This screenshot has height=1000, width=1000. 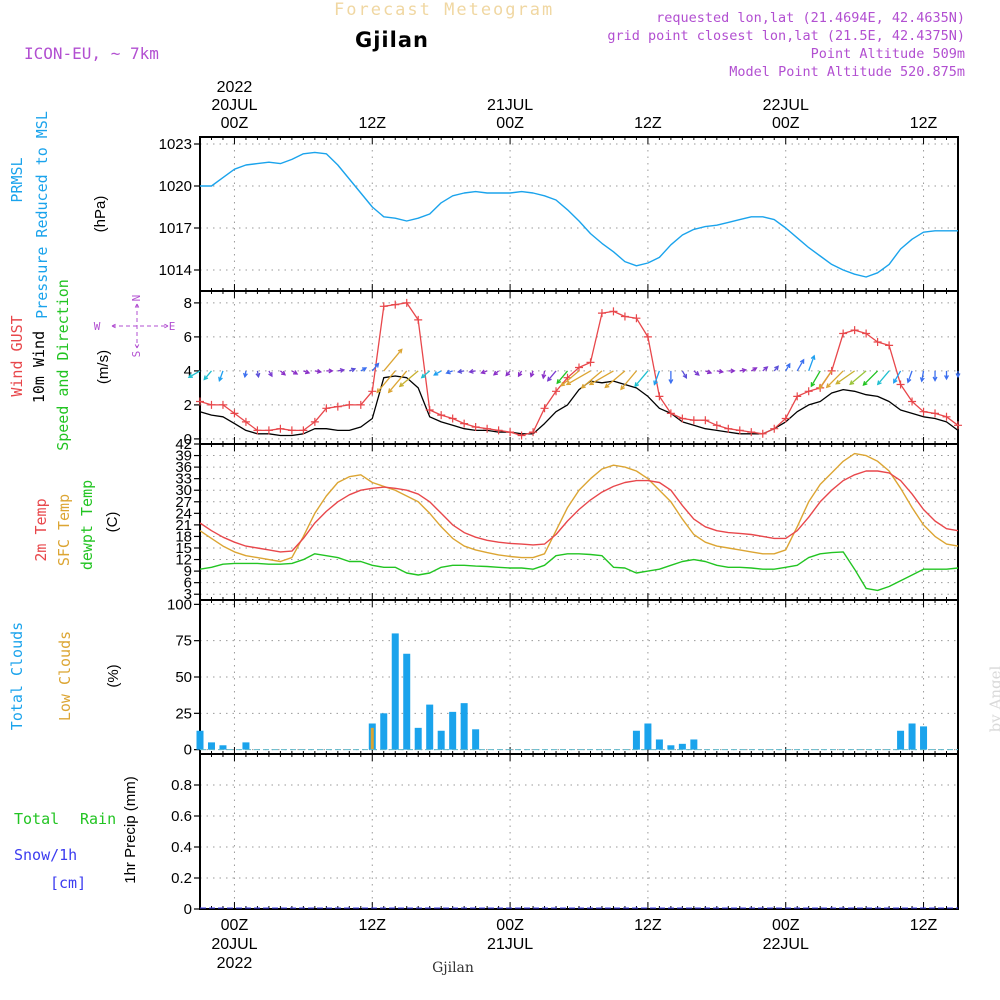 What do you see at coordinates (181, 878) in the screenshot?
I see `y-tick-label: 0.2` at bounding box center [181, 878].